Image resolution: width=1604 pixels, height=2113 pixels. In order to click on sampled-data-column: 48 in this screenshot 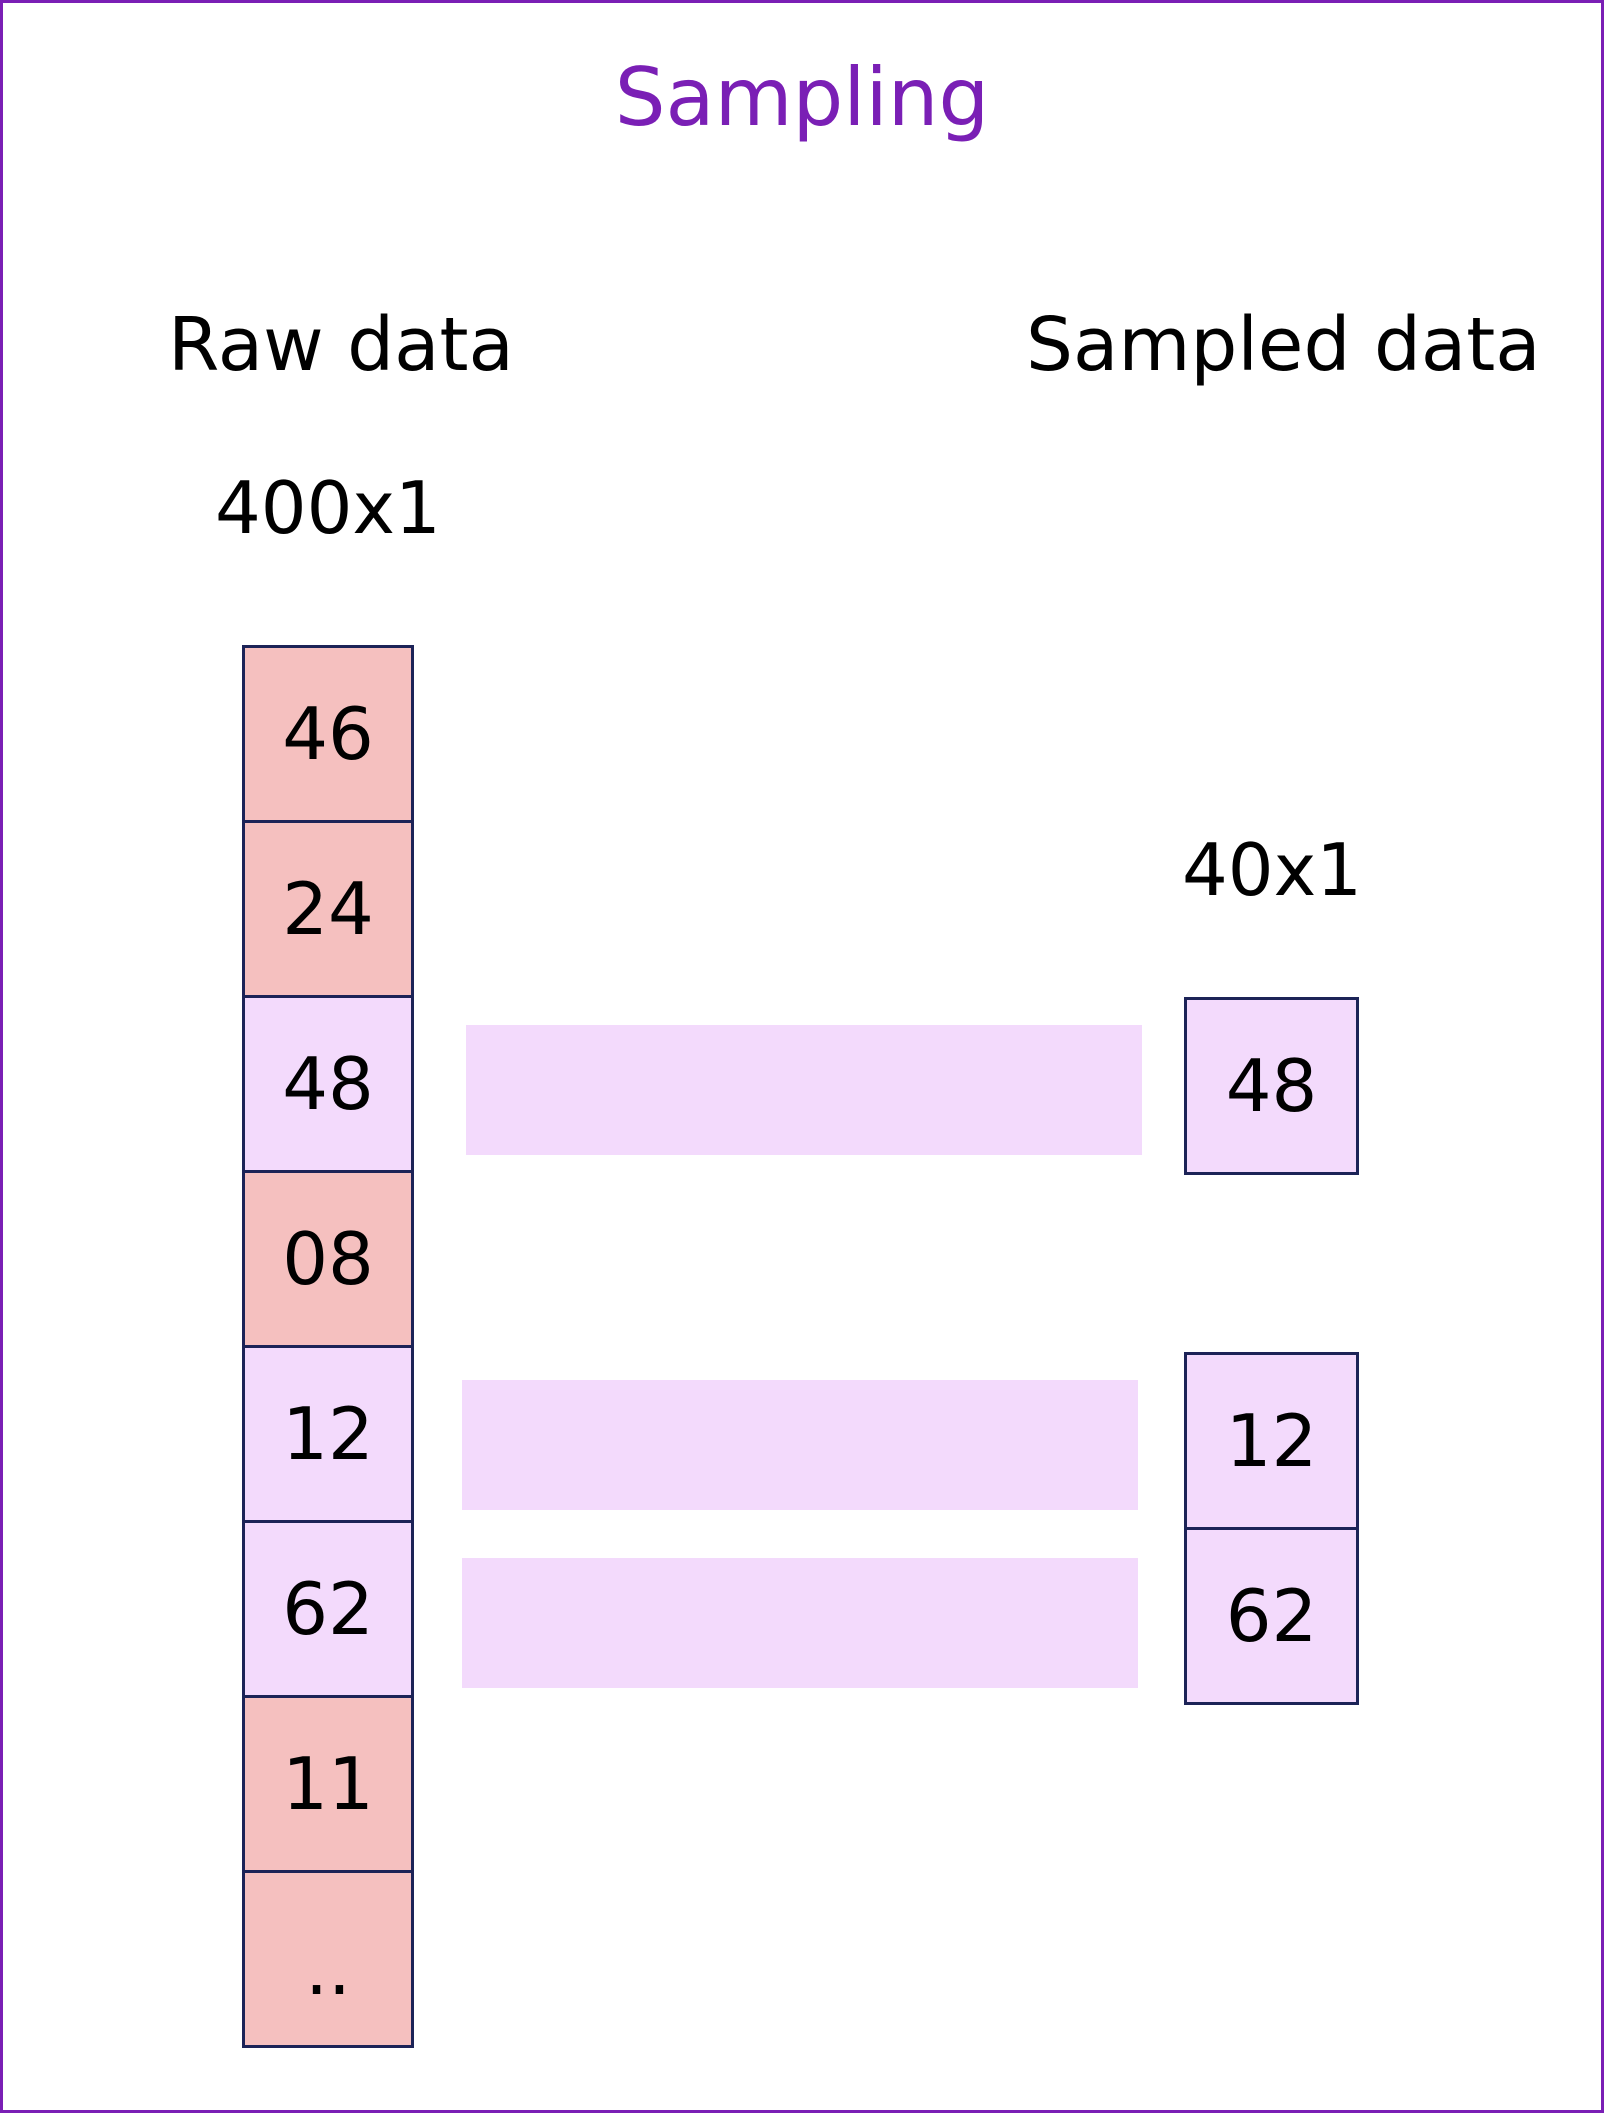, I will do `click(1271, 1086)`.